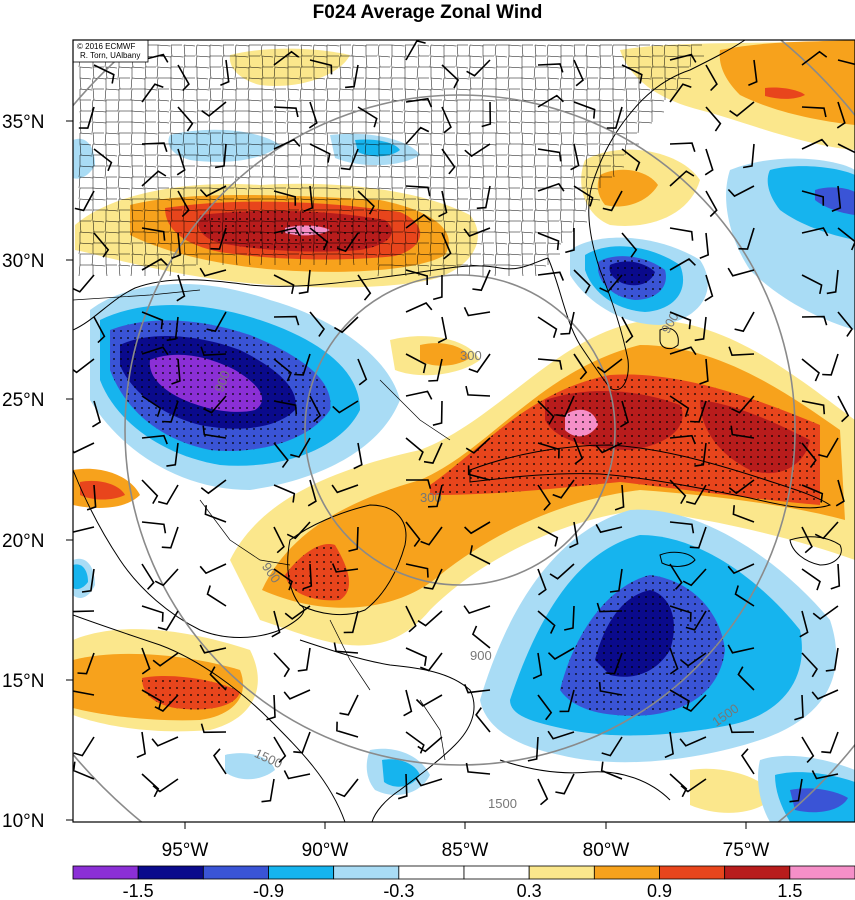  Describe the element at coordinates (465, 825) in the screenshot. I see `longitude-axis` at that location.